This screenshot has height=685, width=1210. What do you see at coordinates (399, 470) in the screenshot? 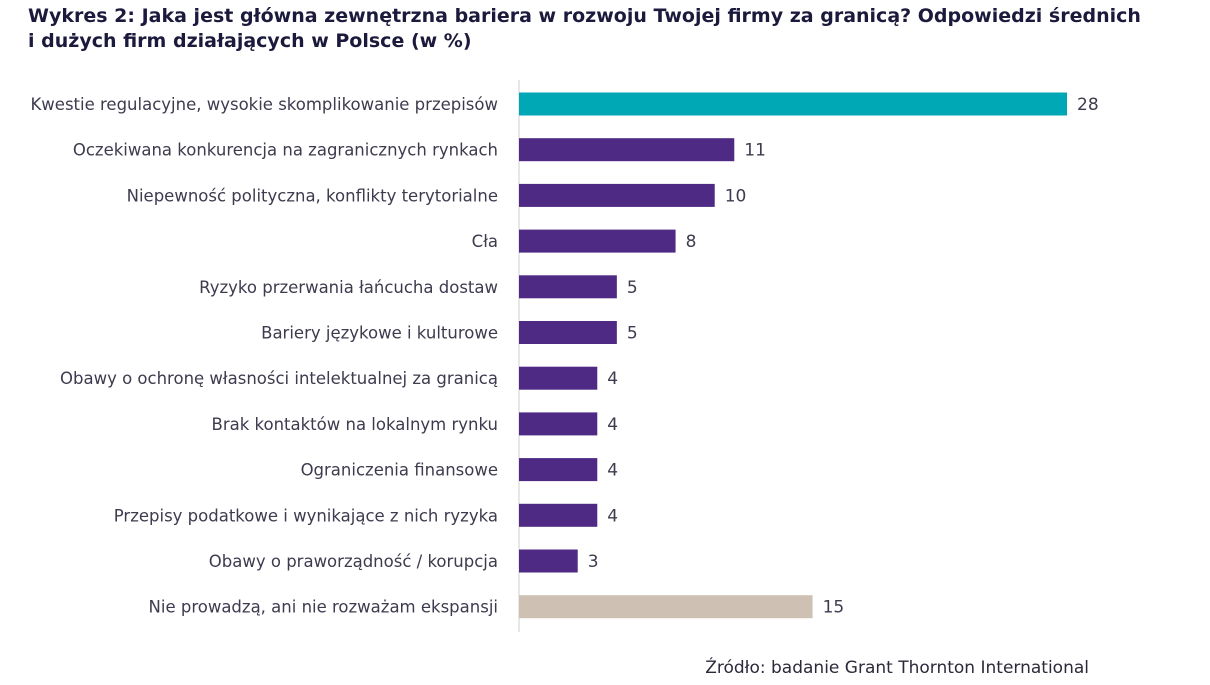
I see `category-label: Ograniczenia finansowe` at bounding box center [399, 470].